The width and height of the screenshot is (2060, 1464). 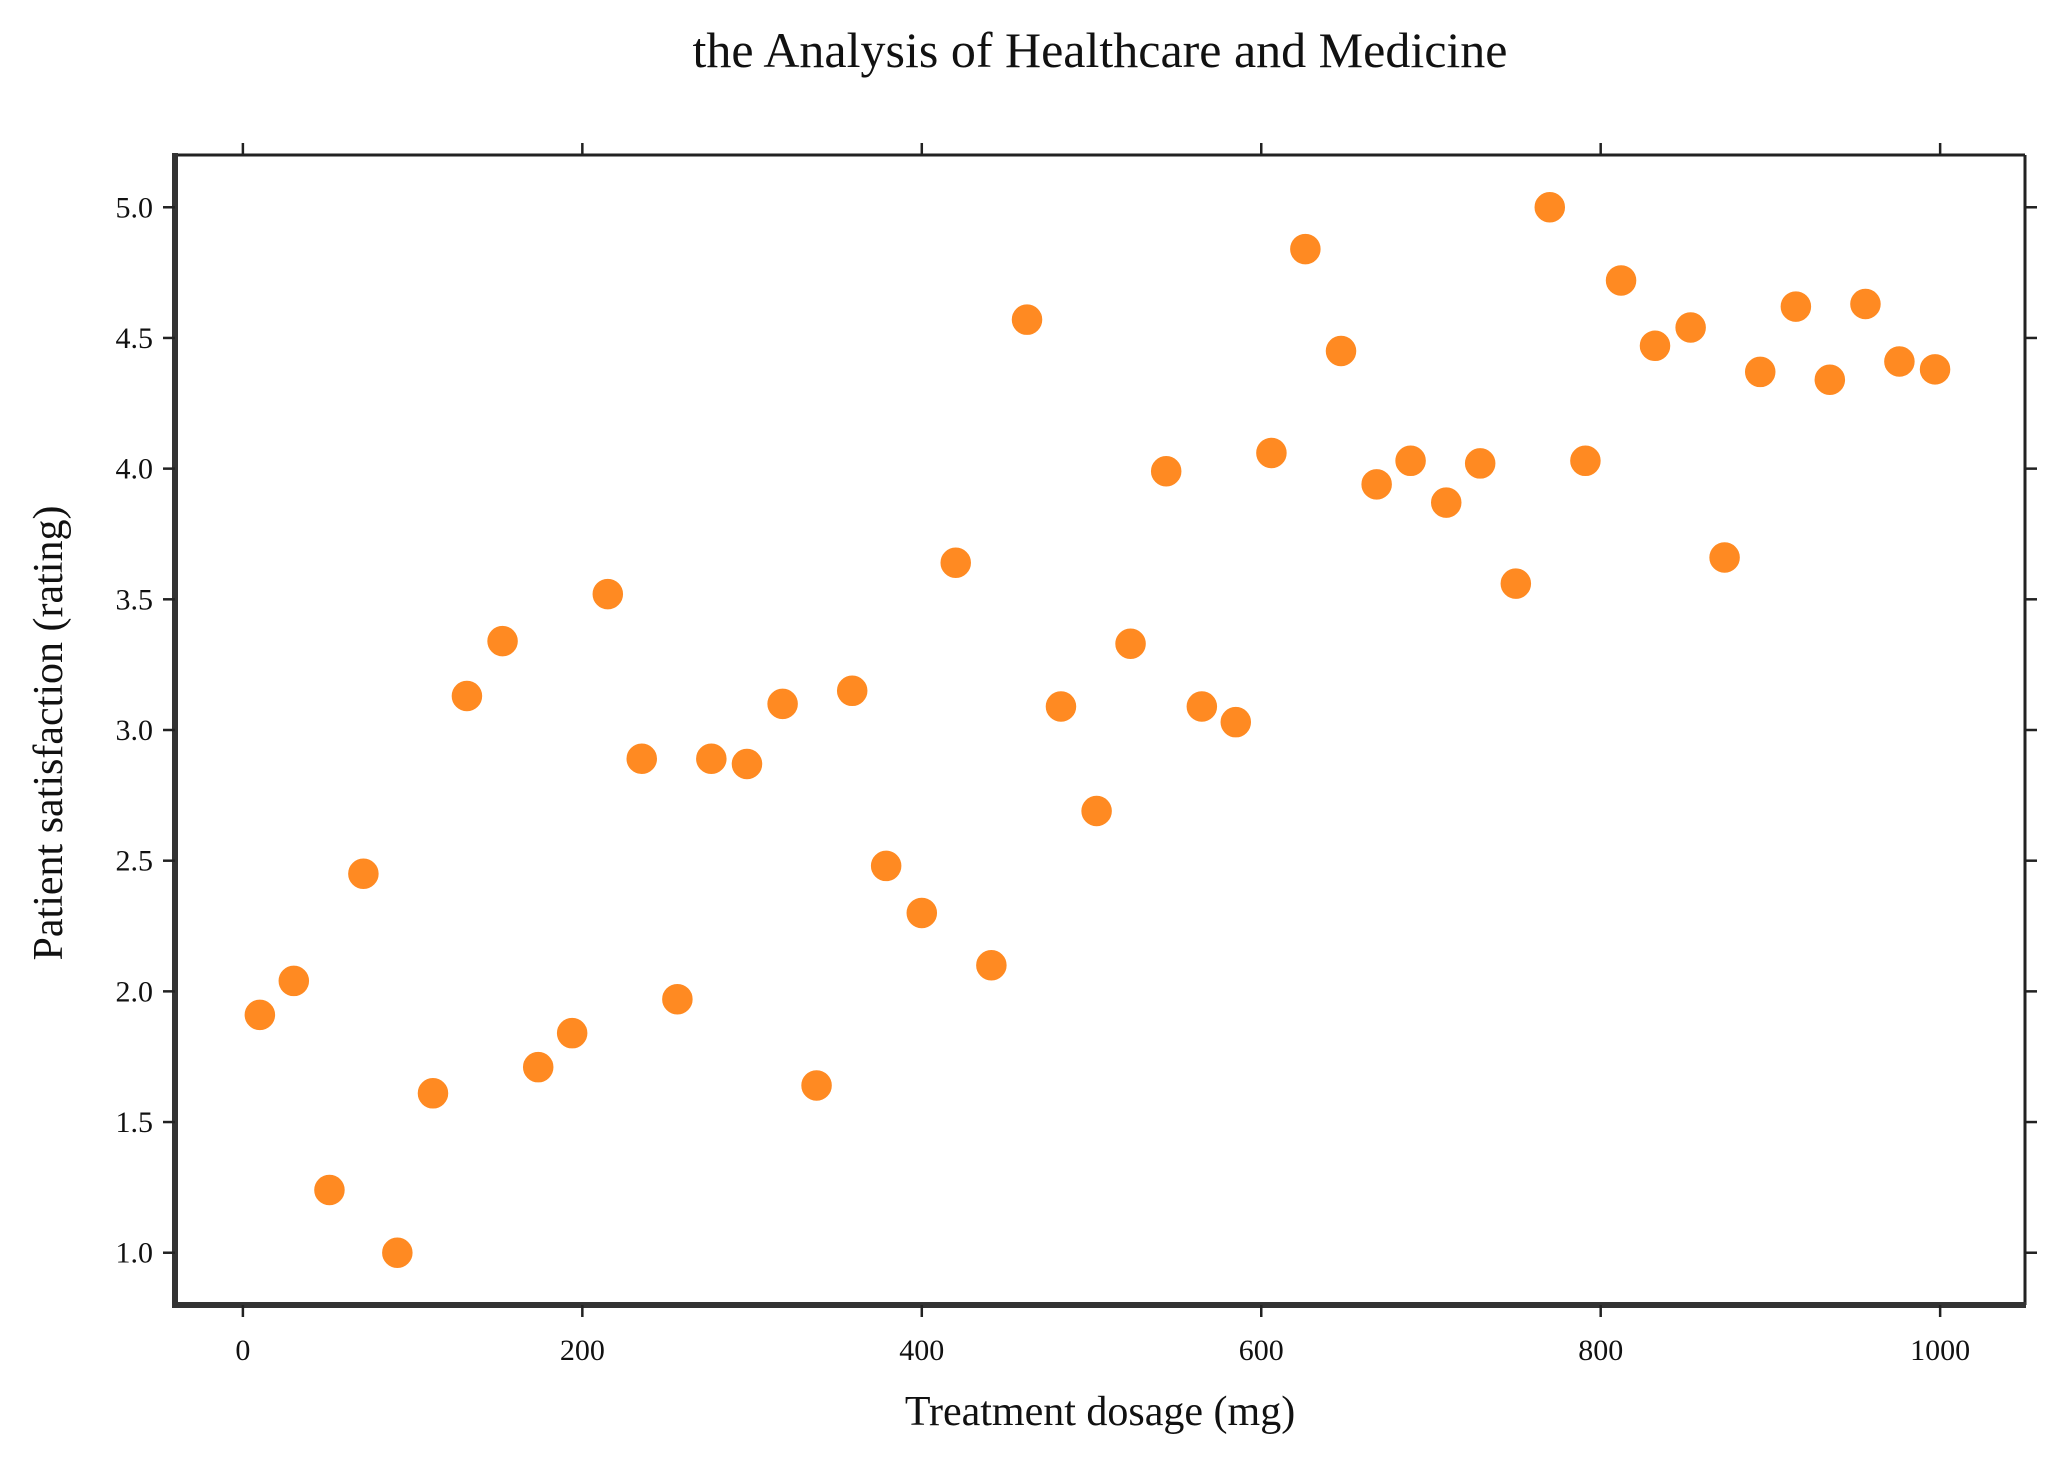 What do you see at coordinates (135, 991) in the screenshot?
I see `y-tick-label: 2.0` at bounding box center [135, 991].